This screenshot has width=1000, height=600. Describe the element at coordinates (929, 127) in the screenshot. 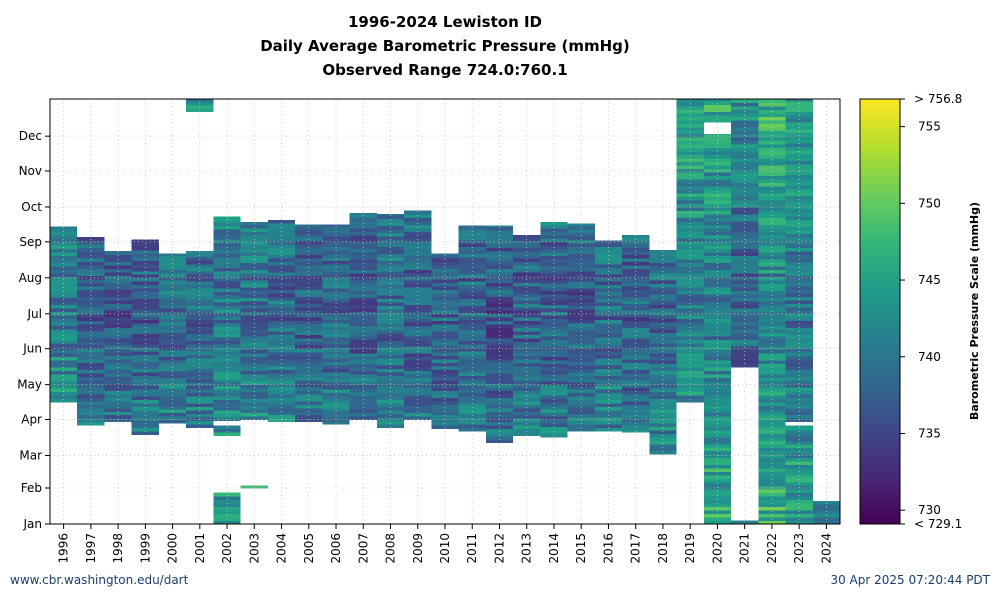

I see `colorbar-tick-label-755: 755` at that location.